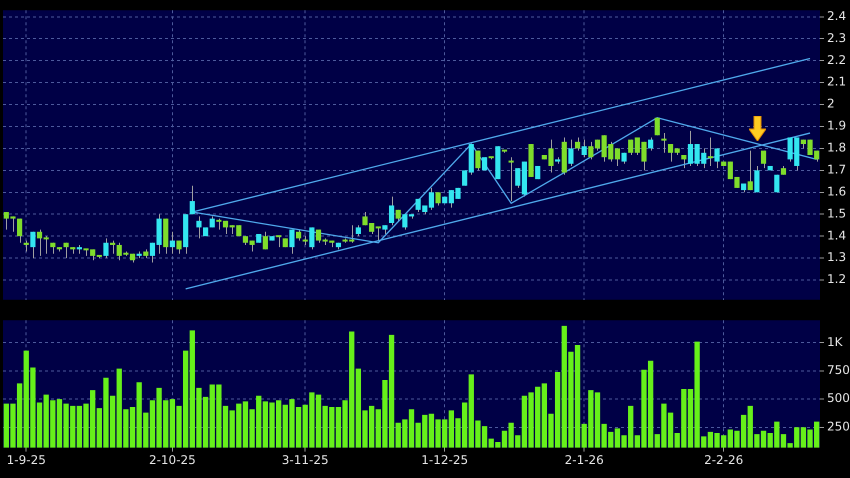 The image size is (850, 478). Describe the element at coordinates (838, 398) in the screenshot. I see `y-tick-label: 500` at that location.